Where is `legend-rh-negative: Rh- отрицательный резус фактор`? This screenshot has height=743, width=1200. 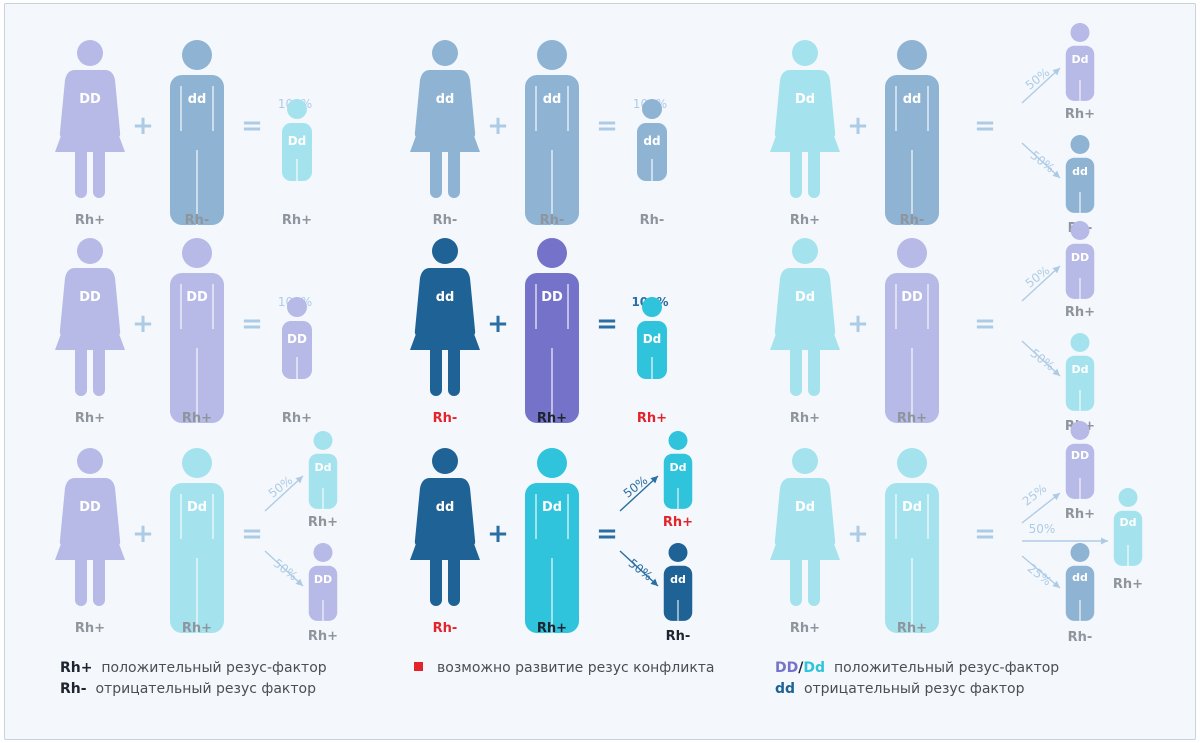
legend-rh-negative: Rh- отрицательный резус фактор is located at coordinates (188, 689).